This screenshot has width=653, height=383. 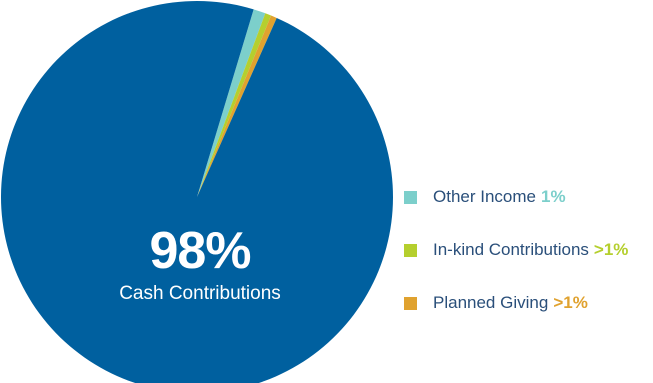 What do you see at coordinates (484, 196) in the screenshot?
I see `legend-label: Other Income` at bounding box center [484, 196].